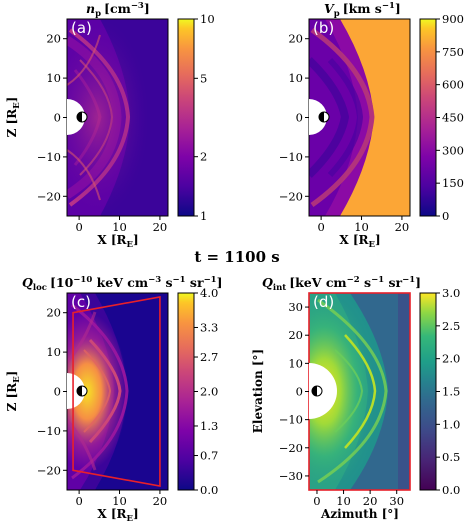 The width and height of the screenshot is (474, 531). What do you see at coordinates (451, 457) in the screenshot?
I see `colorbar-tick-label: 0.5` at bounding box center [451, 457].